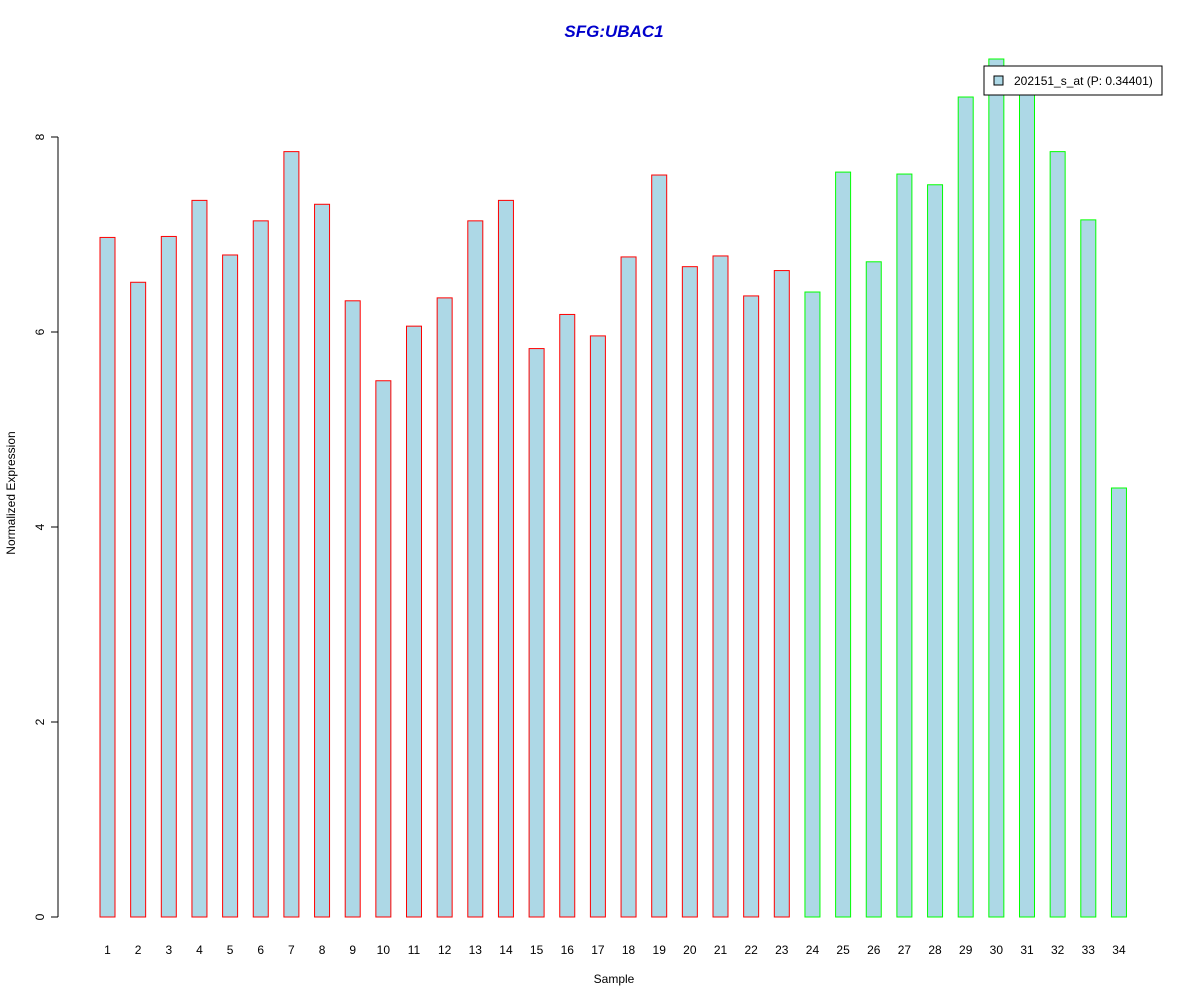  I want to click on x-tick-label: 1, so click(107, 950).